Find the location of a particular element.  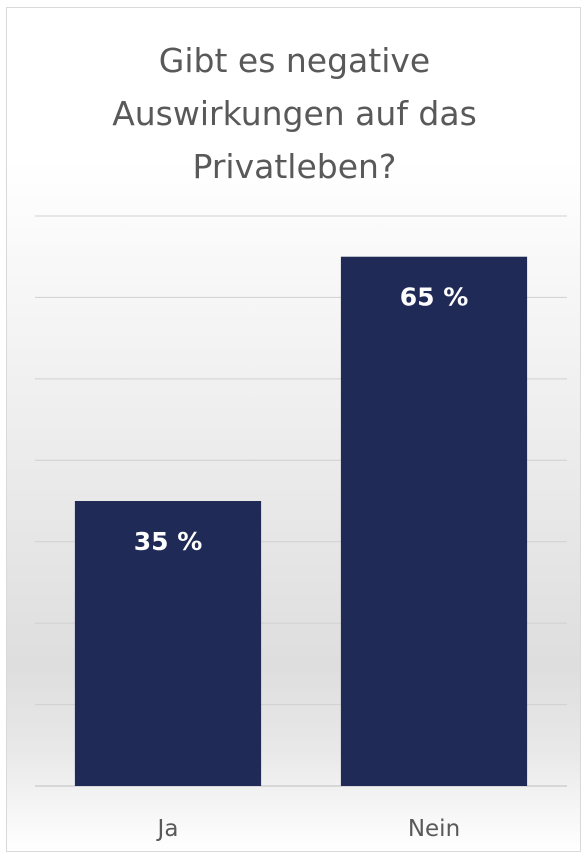

category-label-nein: Nein is located at coordinates (434, 829).